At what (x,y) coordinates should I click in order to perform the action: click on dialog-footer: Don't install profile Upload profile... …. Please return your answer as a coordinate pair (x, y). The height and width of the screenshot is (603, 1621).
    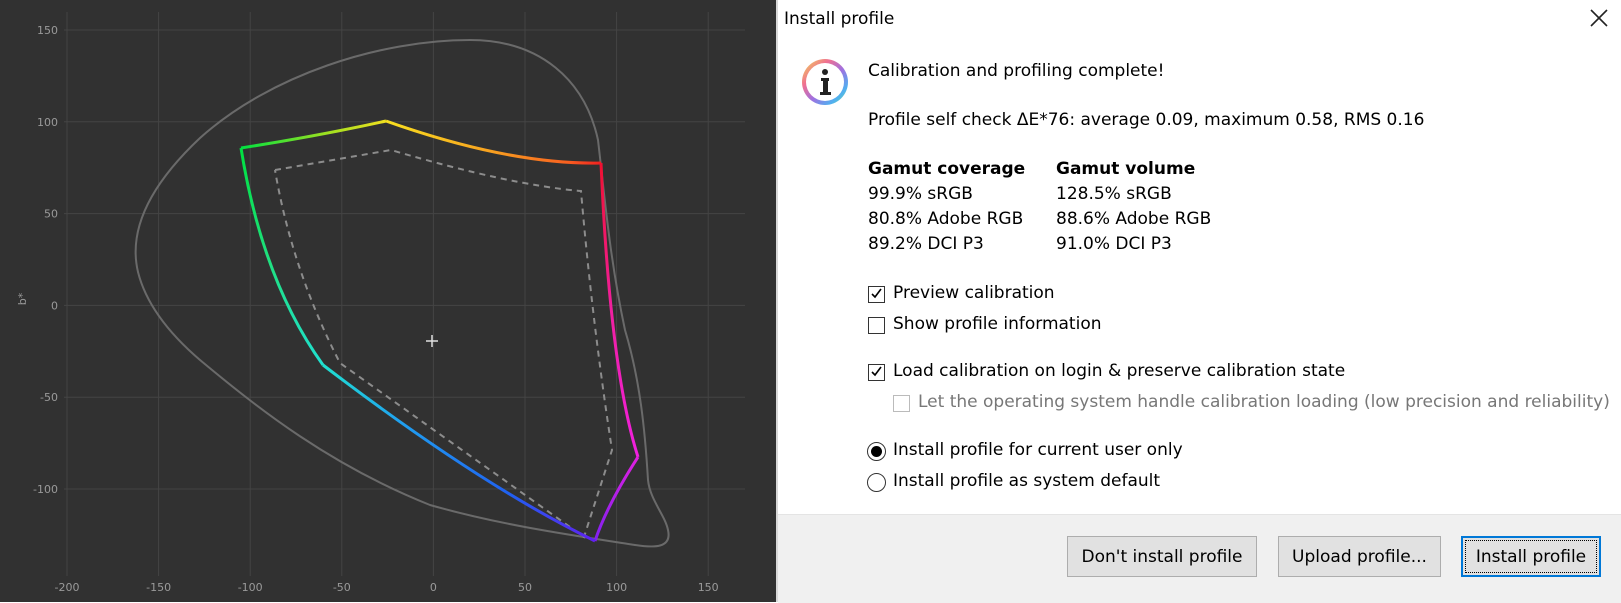
    Looking at the image, I should click on (1199, 558).